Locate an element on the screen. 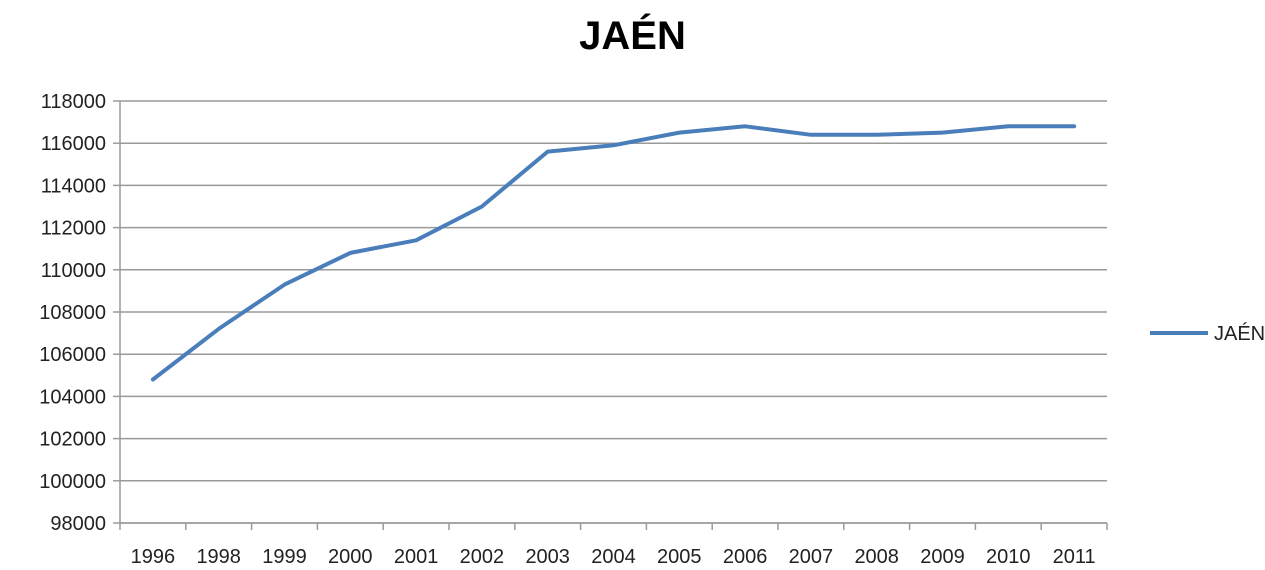  x-tick-label: 2005 is located at coordinates (679, 557).